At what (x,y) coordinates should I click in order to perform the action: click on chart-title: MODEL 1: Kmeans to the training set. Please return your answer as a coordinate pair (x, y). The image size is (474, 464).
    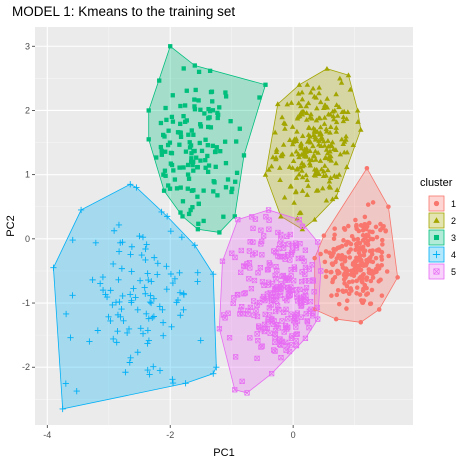
    Looking at the image, I should click on (123, 11).